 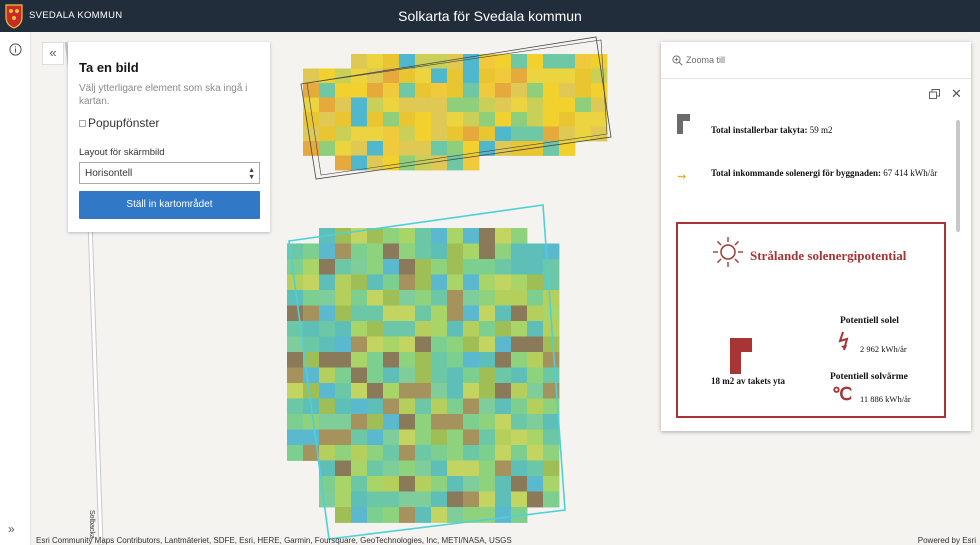 What do you see at coordinates (119, 123) in the screenshot?
I see `popup-checkbox: Popupfönster` at bounding box center [119, 123].